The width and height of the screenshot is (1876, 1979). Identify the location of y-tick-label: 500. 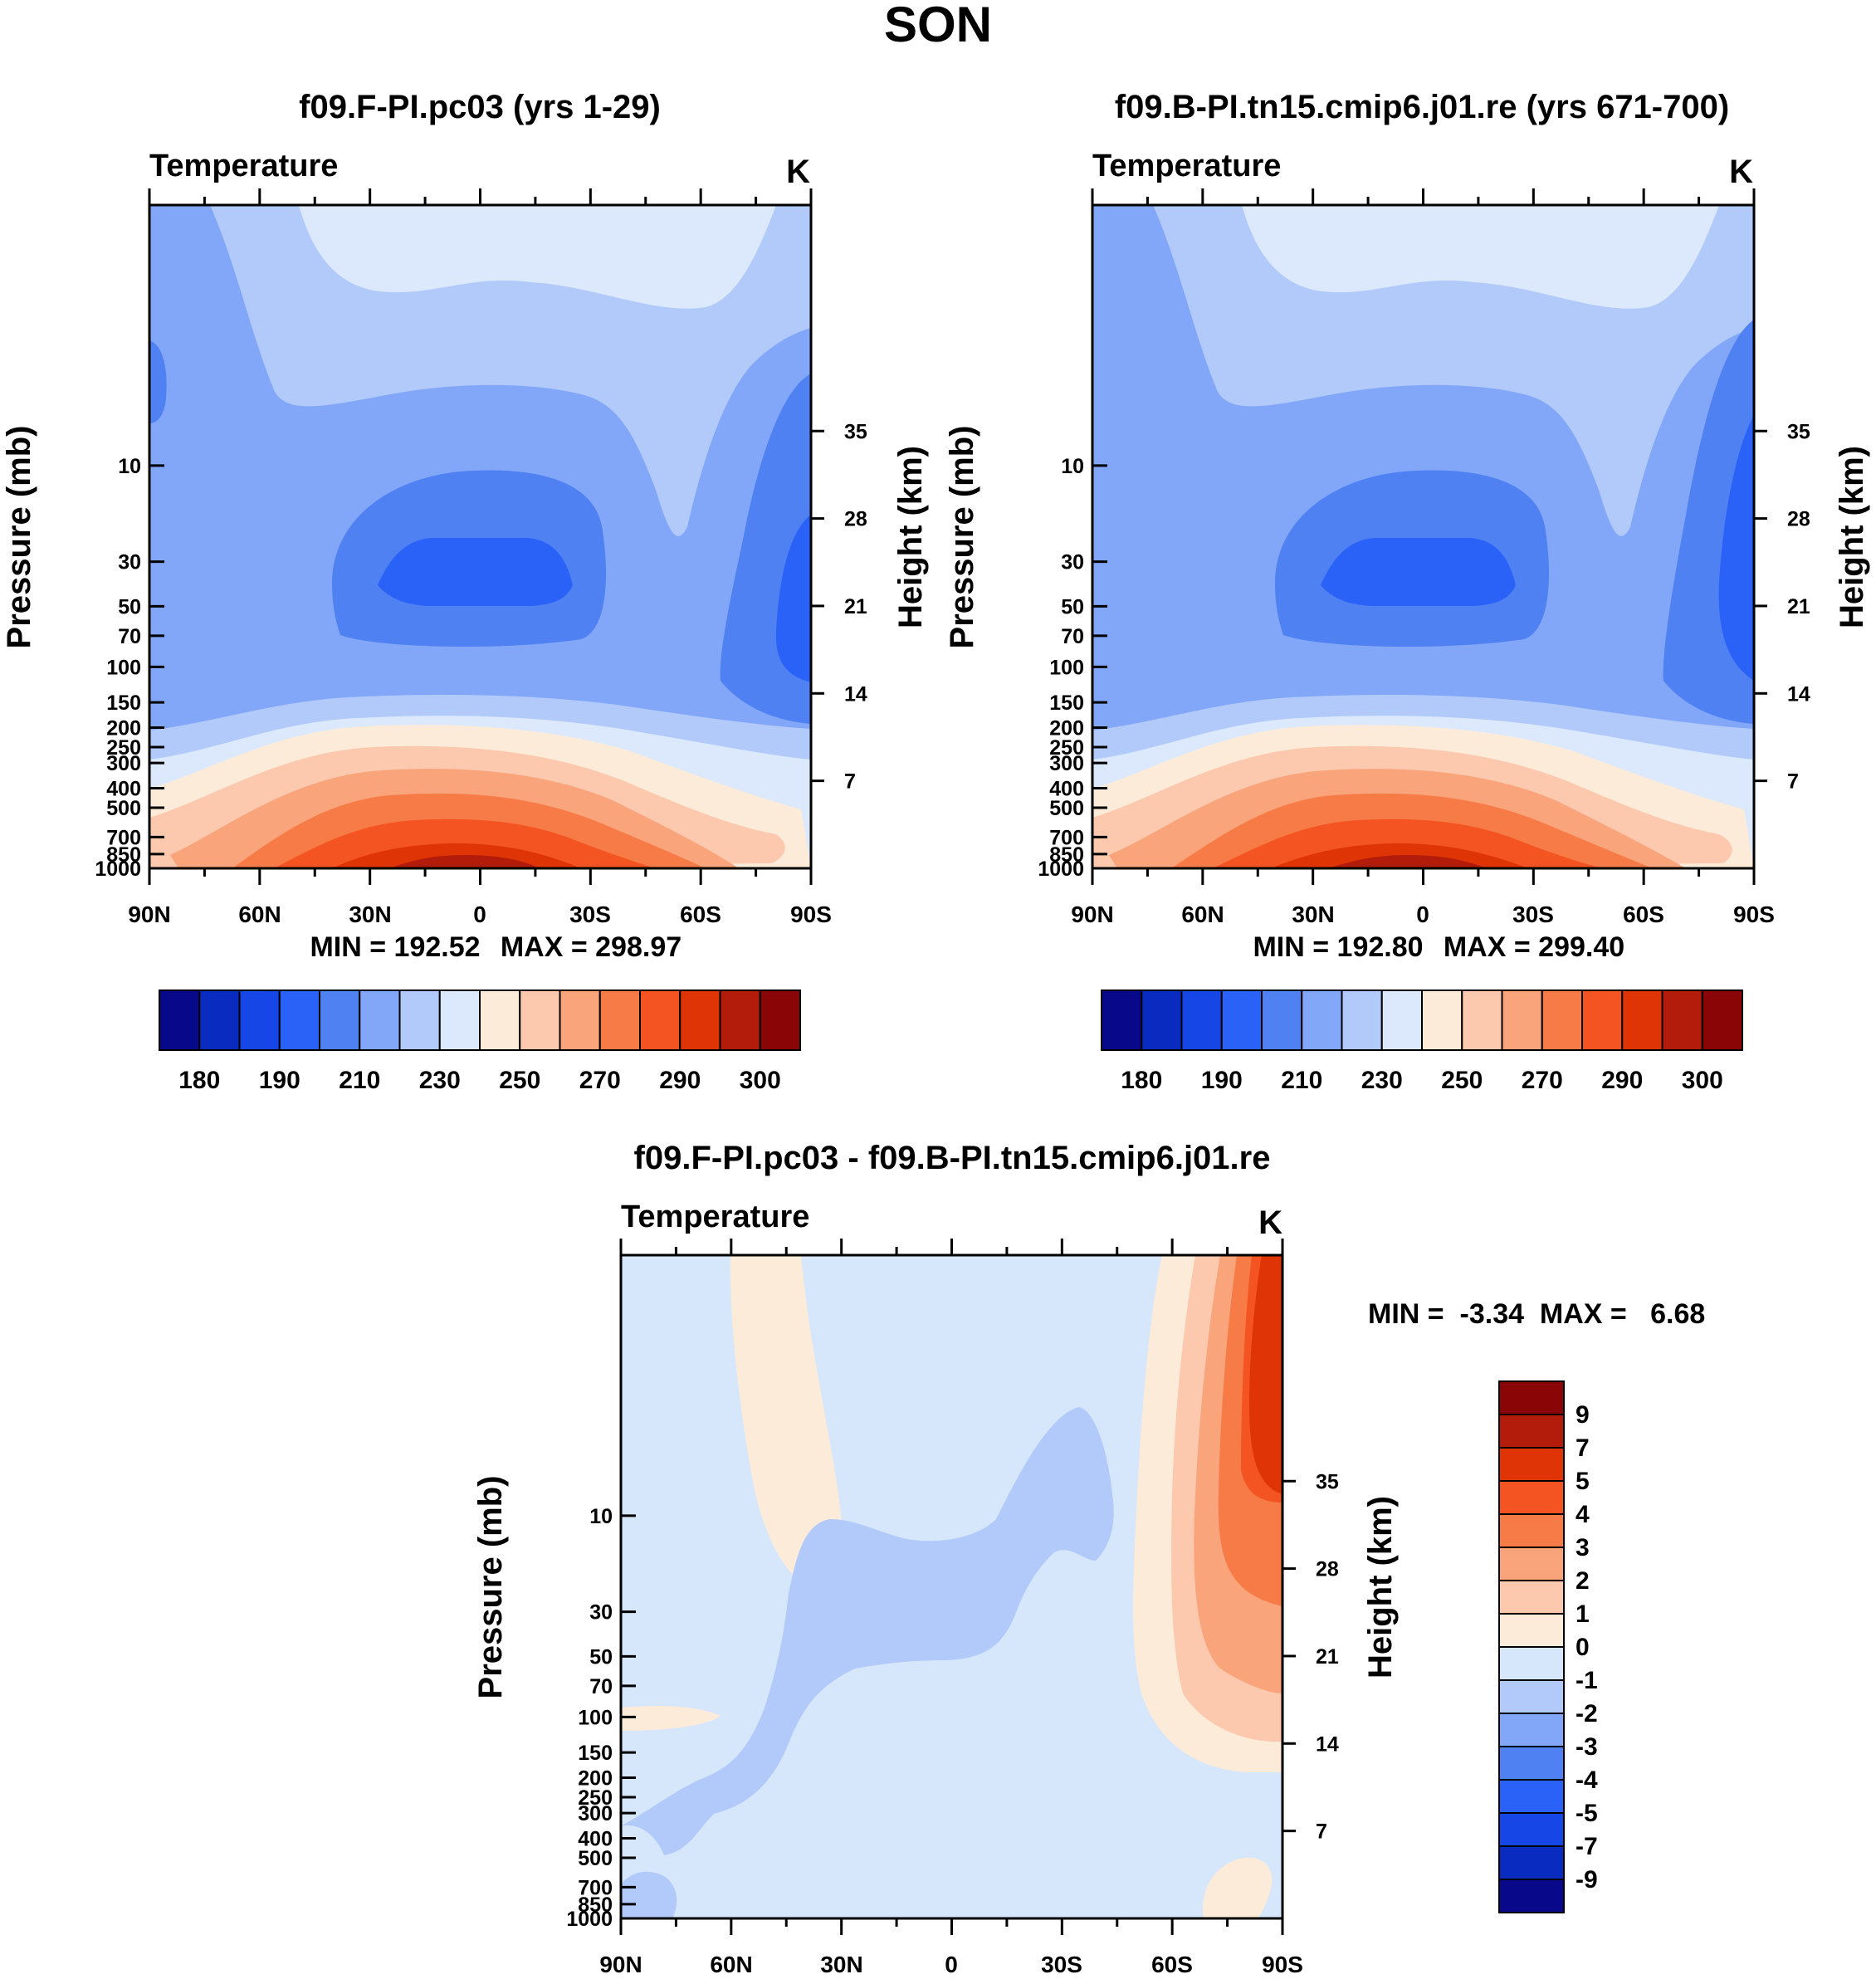
(1066, 808).